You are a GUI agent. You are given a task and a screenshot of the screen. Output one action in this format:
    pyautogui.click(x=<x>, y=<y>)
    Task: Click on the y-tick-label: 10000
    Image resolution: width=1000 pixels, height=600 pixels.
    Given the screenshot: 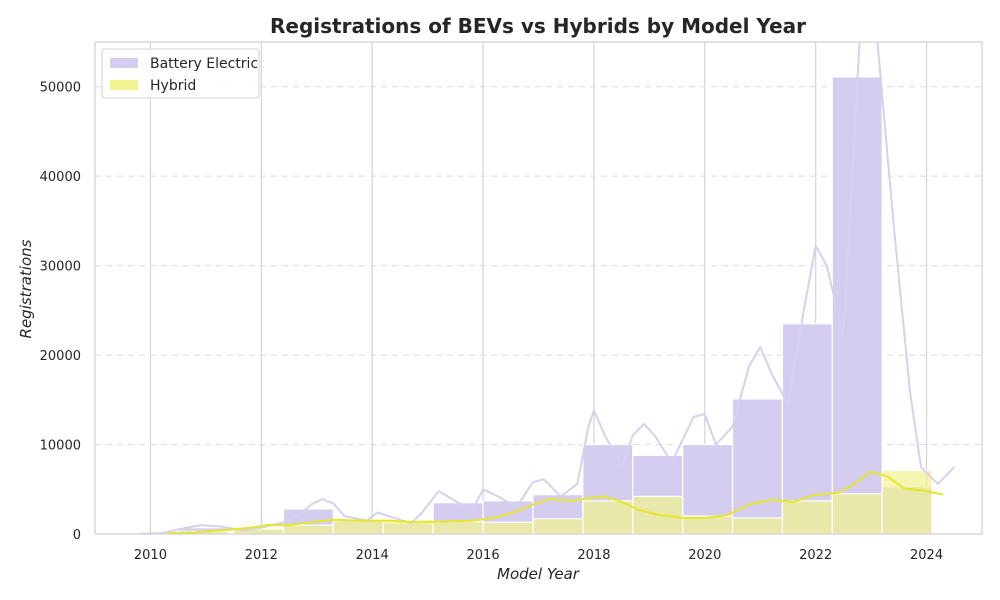 What is the action you would take?
    pyautogui.click(x=60, y=446)
    